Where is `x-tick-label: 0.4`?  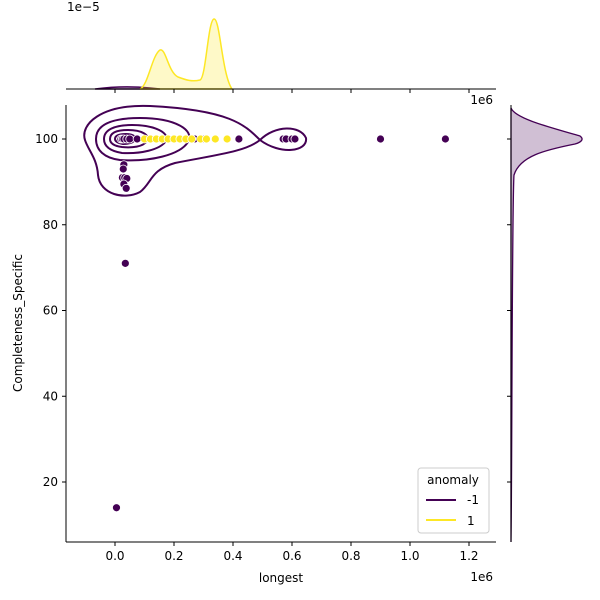
x-tick-label: 0.4 is located at coordinates (232, 556).